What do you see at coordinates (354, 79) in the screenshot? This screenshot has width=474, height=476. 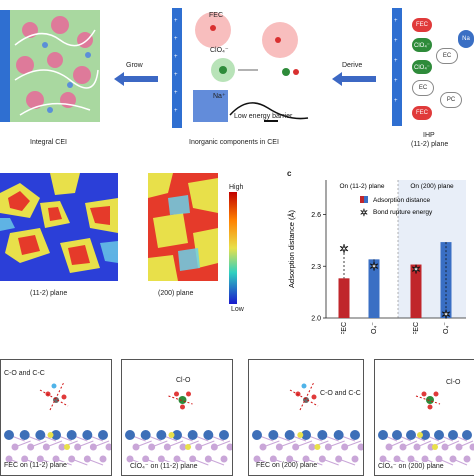 I see `derive-arrow-icon` at bounding box center [354, 79].